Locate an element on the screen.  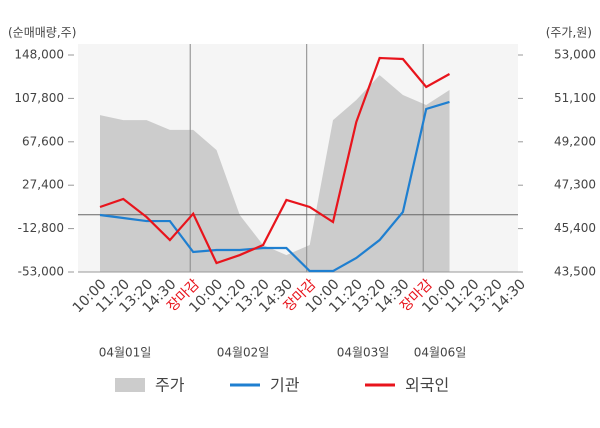
date-label: 04월02일 is located at coordinates (243, 353).